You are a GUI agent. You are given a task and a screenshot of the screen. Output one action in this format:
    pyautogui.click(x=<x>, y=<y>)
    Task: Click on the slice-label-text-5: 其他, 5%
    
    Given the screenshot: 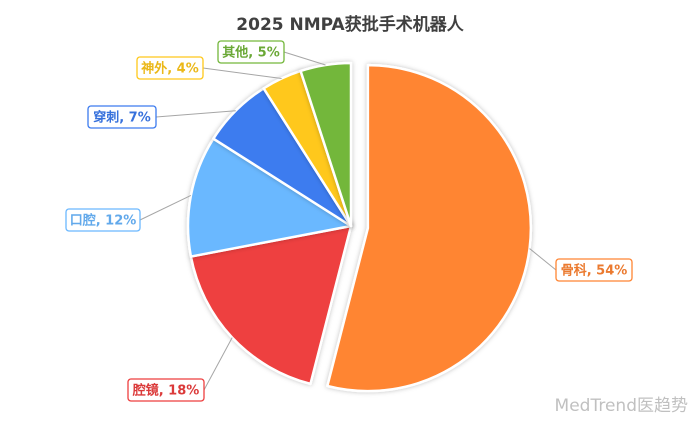 What is the action you would take?
    pyautogui.click(x=251, y=53)
    